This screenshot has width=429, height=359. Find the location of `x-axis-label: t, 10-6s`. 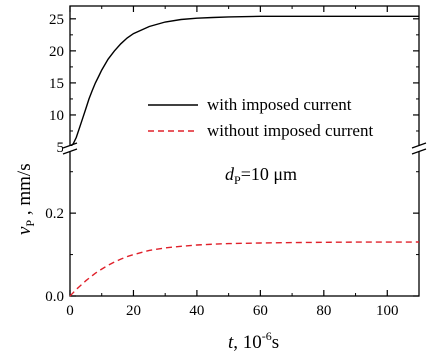

x-axis-label: t, 10-6s is located at coordinates (253, 341).